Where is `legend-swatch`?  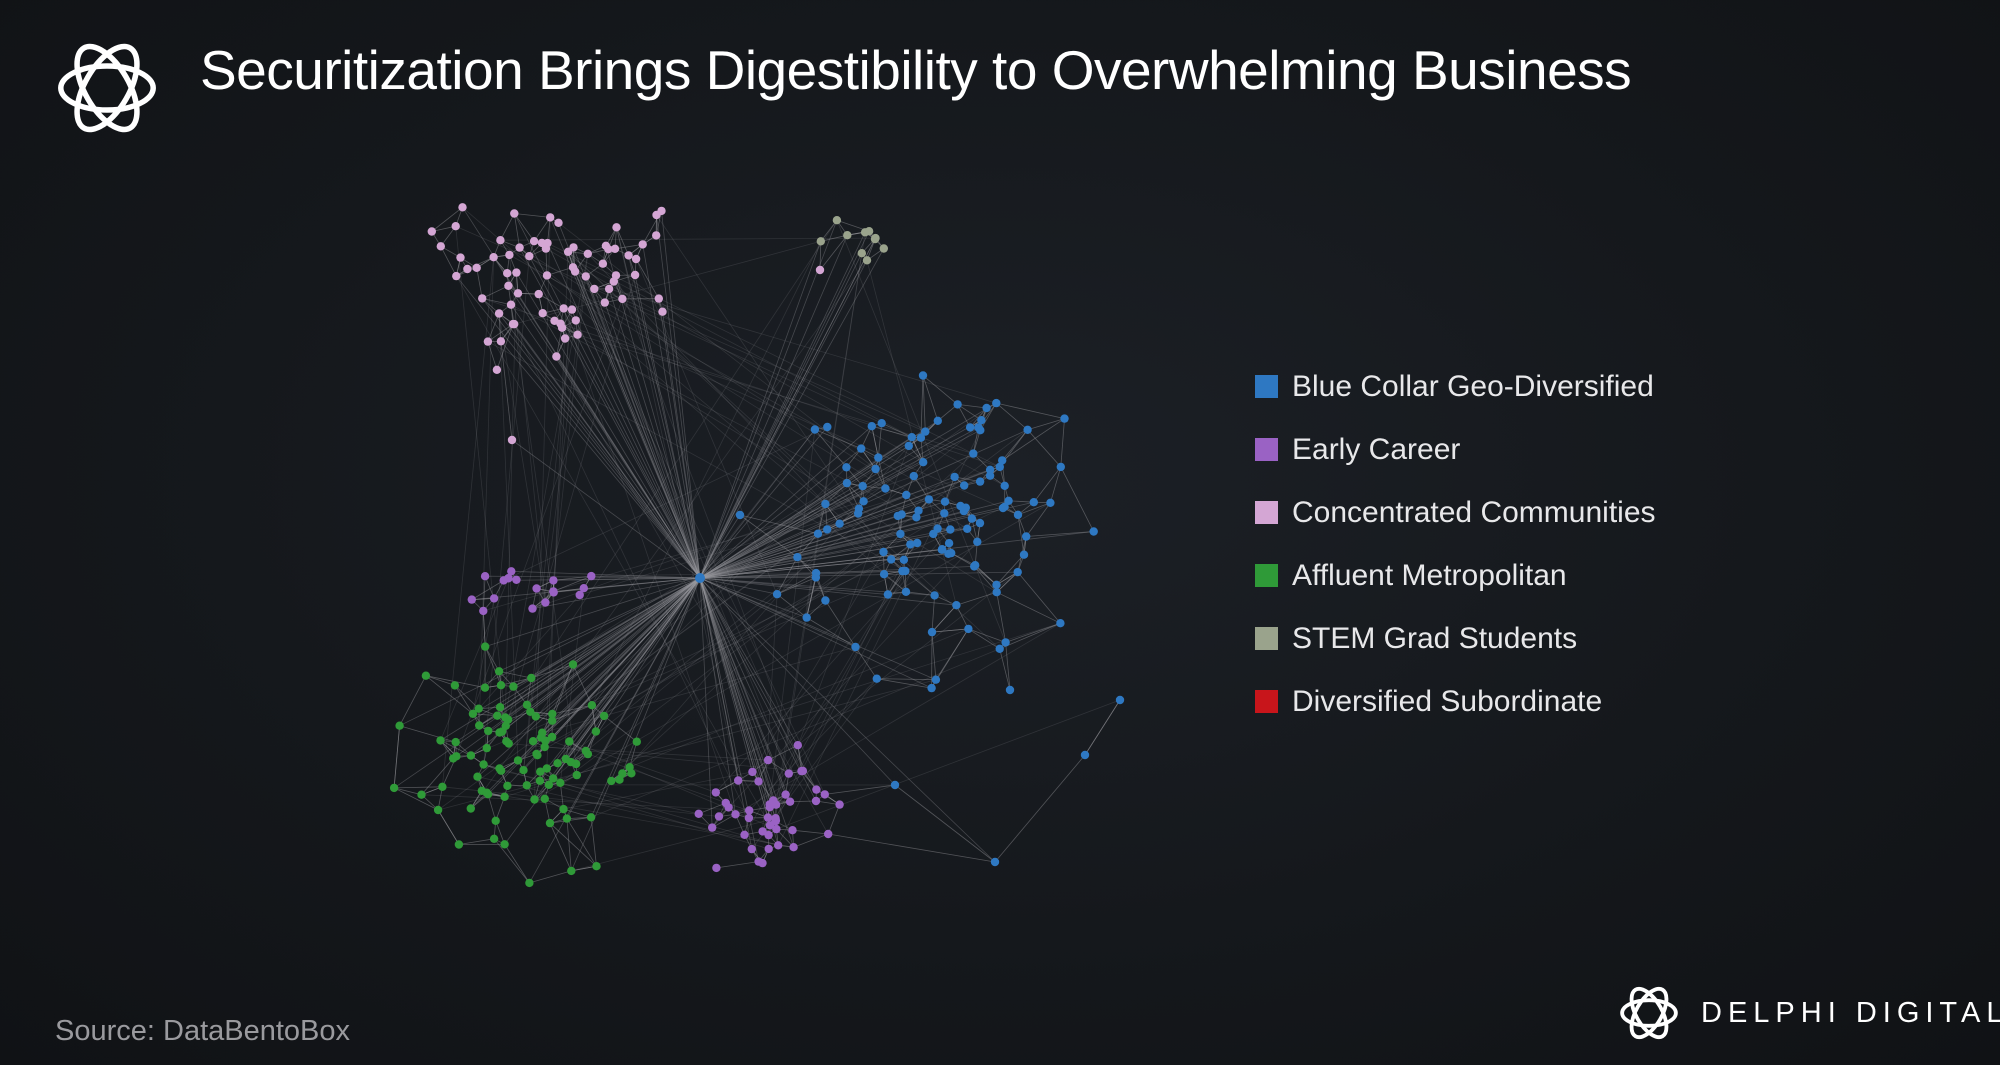
legend-swatch is located at coordinates (1266, 512).